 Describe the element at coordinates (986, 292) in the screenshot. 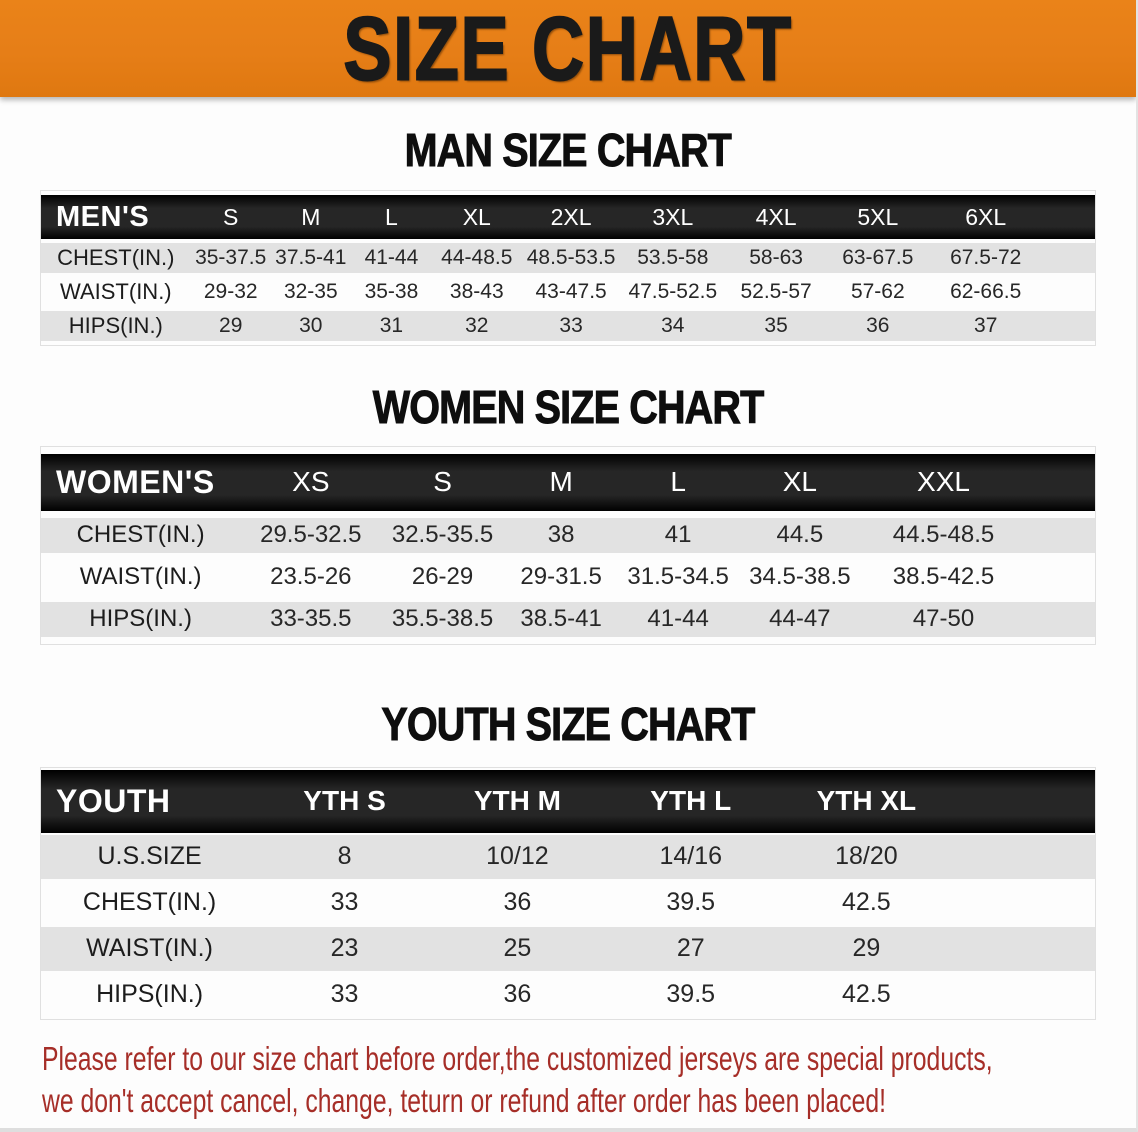

I see `size-value-cell: 62-66.5` at that location.